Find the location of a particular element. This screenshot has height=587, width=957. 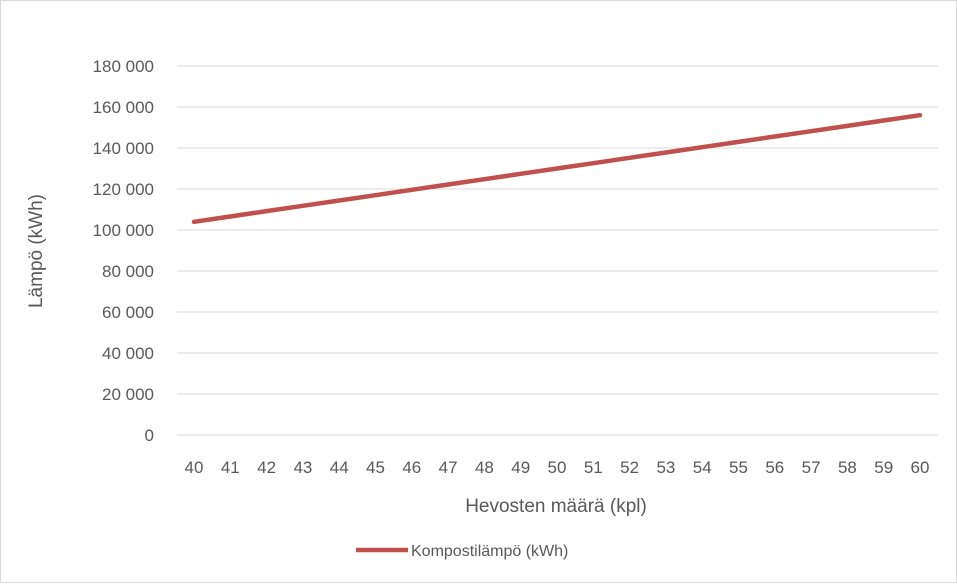

x-tick-label: 57 is located at coordinates (811, 467).